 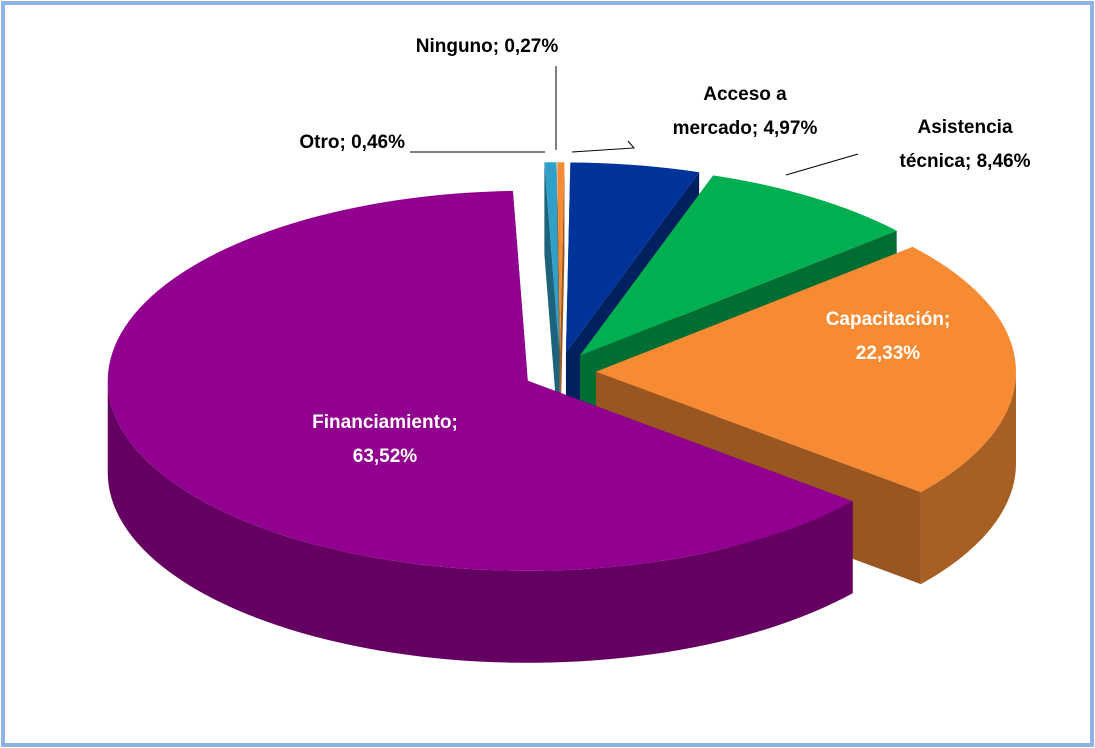 I want to click on data-label: Capacitación; 22,33%, so click(x=888, y=336).